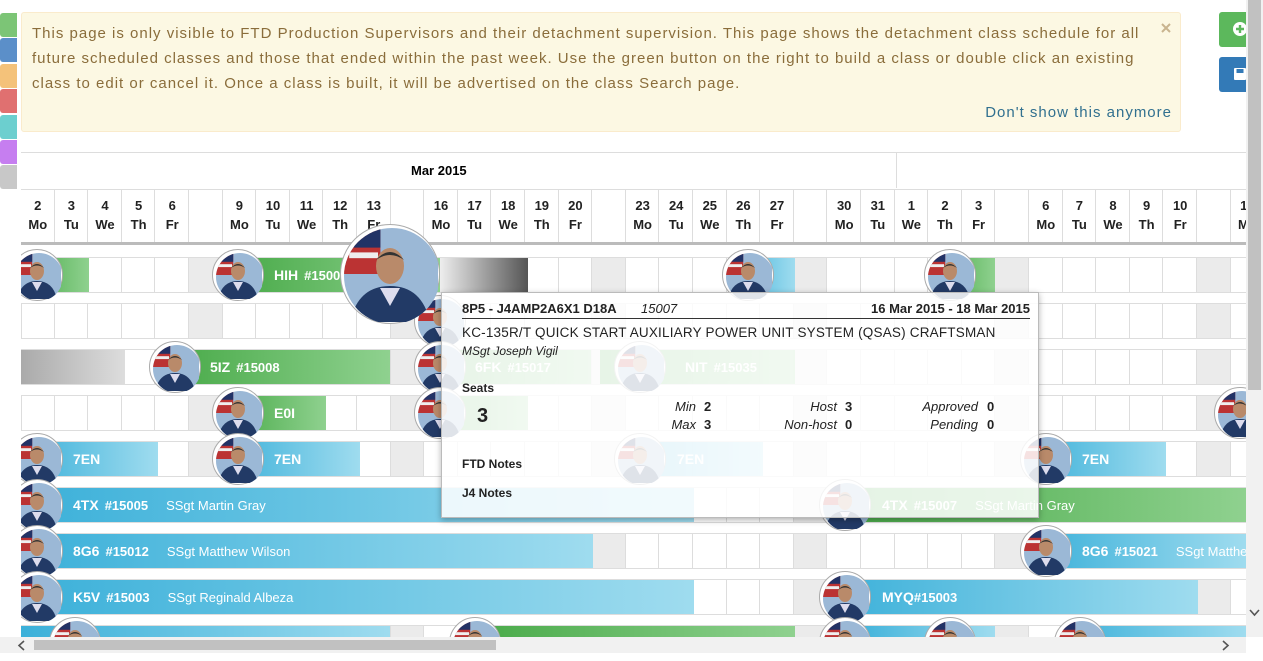 The width and height of the screenshot is (1263, 661). Describe the element at coordinates (258, 367) in the screenshot. I see `class-number: #15008` at that location.